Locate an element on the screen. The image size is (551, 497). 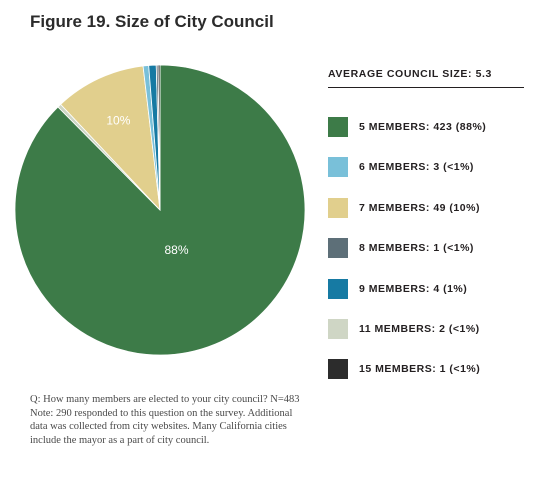
legend-item: 11 MEMBERS: 2 (<1%) is located at coordinates (407, 328).